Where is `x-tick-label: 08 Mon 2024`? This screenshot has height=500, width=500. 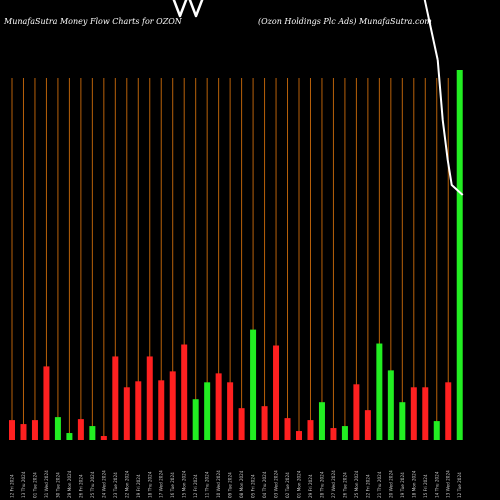
x-tick-label: 08 Mon 2024 is located at coordinates (241, 484).